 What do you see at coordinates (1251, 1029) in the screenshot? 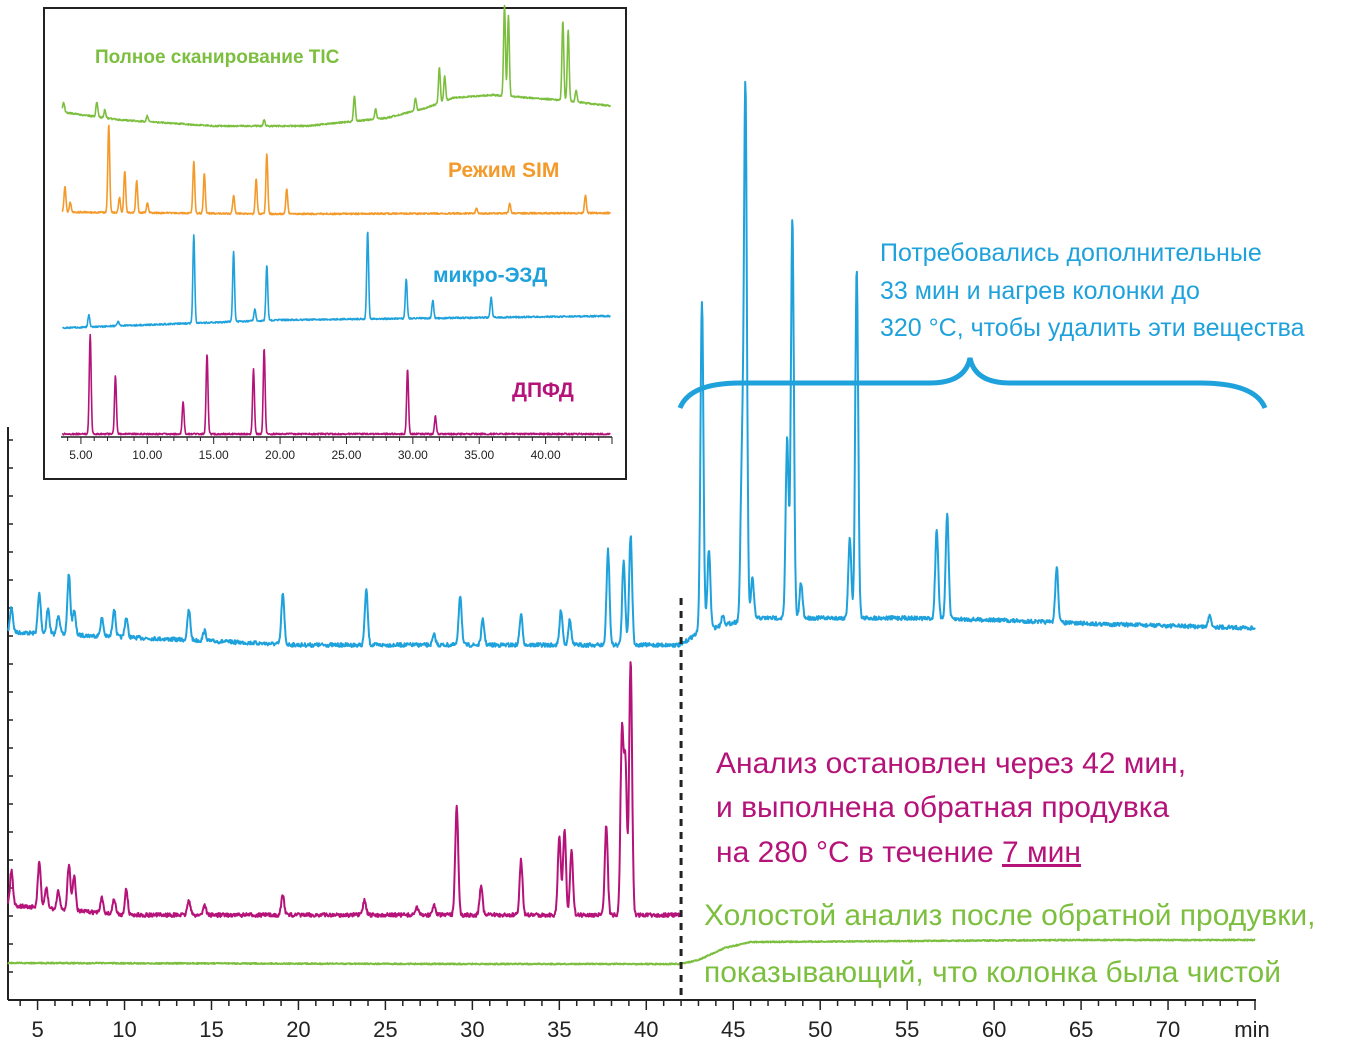
I see `x-axis-unit: min` at bounding box center [1251, 1029].